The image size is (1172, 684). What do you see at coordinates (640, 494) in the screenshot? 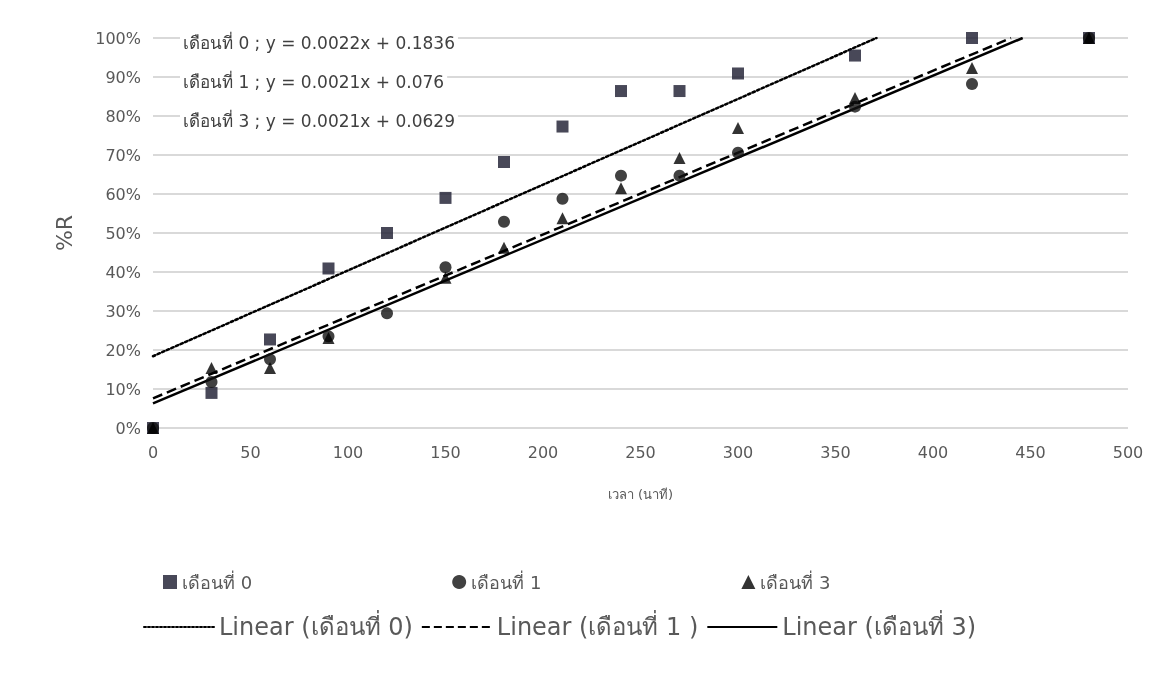
I see `x-axis-title: เวลา (นาที)` at bounding box center [640, 494].